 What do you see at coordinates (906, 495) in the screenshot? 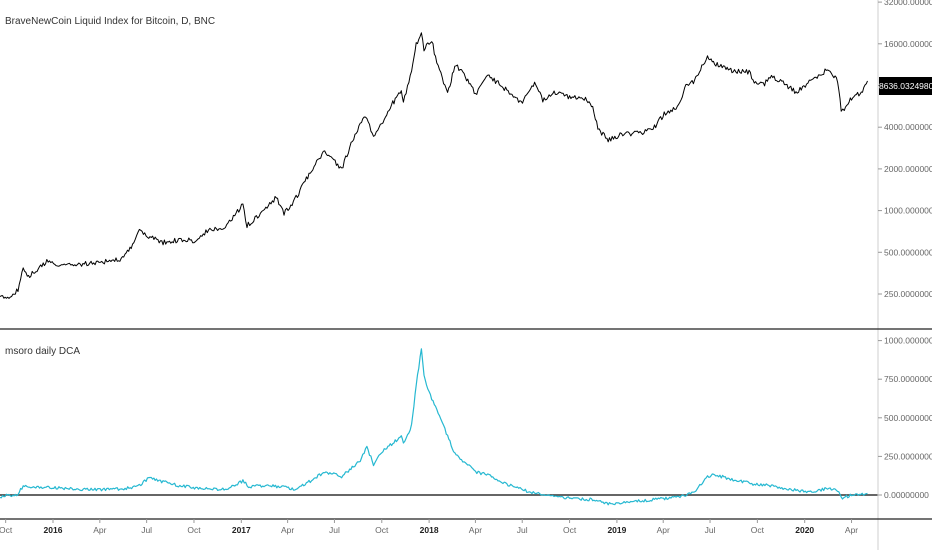
I see `dca-axis-label: 0.00000000` at bounding box center [906, 495].